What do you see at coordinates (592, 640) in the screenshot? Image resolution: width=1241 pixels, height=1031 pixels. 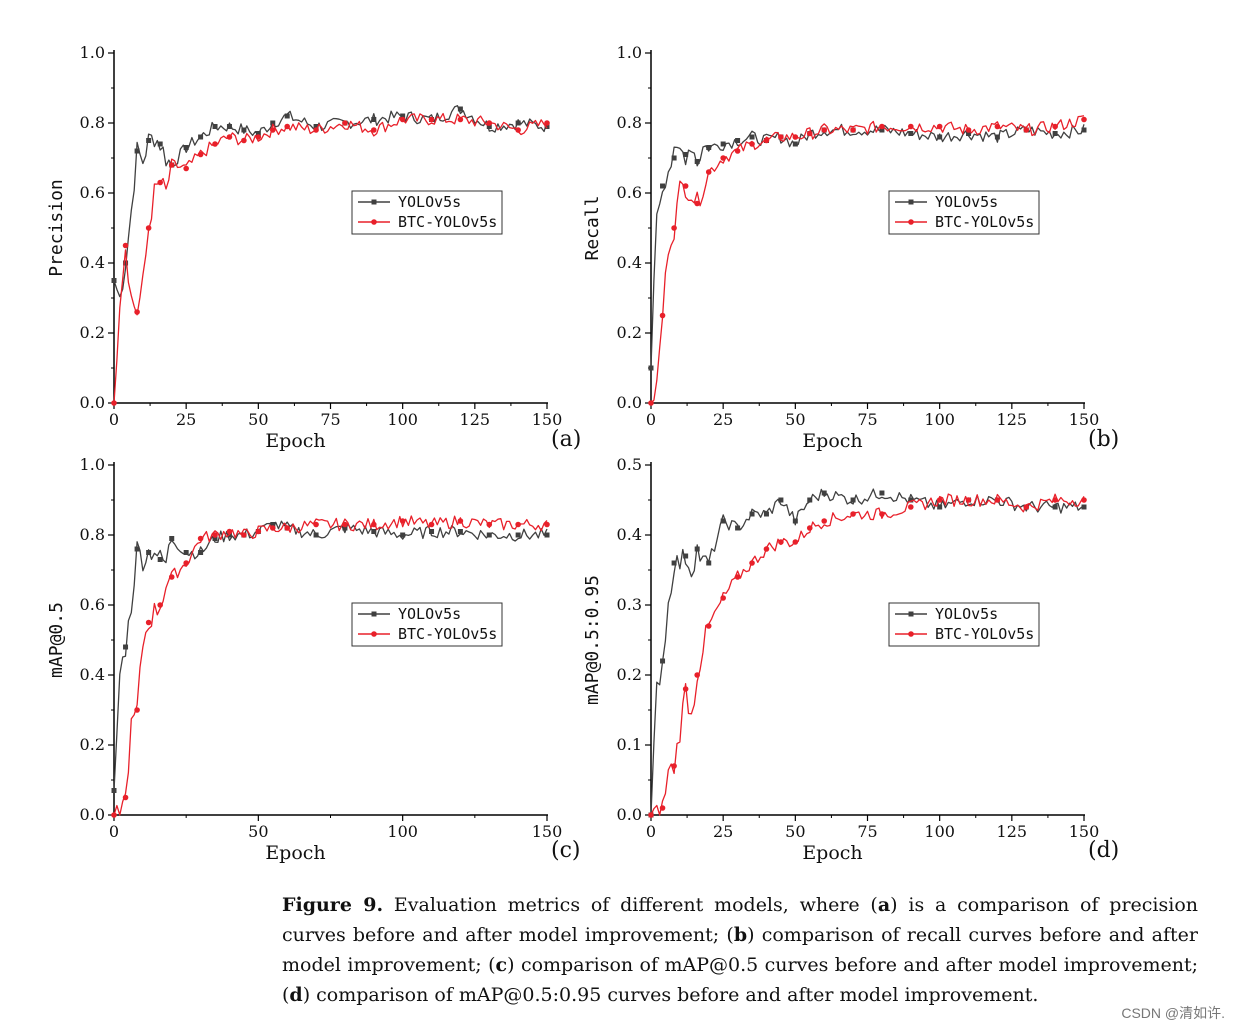 I see `y-axis-label: mAP@0.5:0.95` at bounding box center [592, 640].